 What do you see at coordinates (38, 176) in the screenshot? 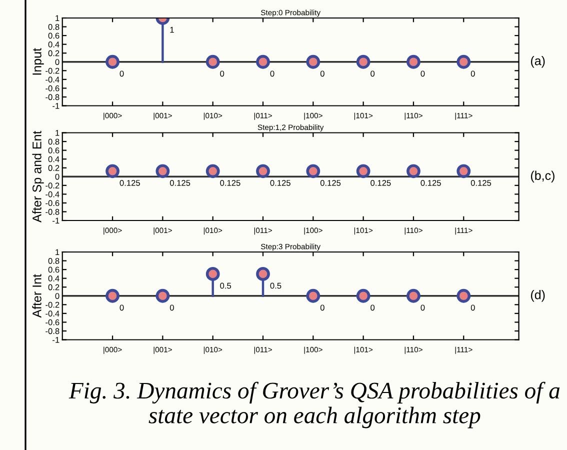
I see `y-axis-title: After Sp and Ent` at bounding box center [38, 176].